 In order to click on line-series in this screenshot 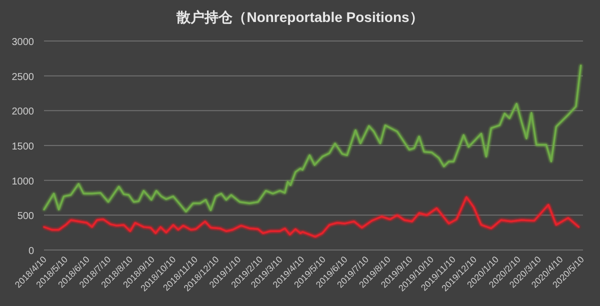, I will do `click(311, 217)`.